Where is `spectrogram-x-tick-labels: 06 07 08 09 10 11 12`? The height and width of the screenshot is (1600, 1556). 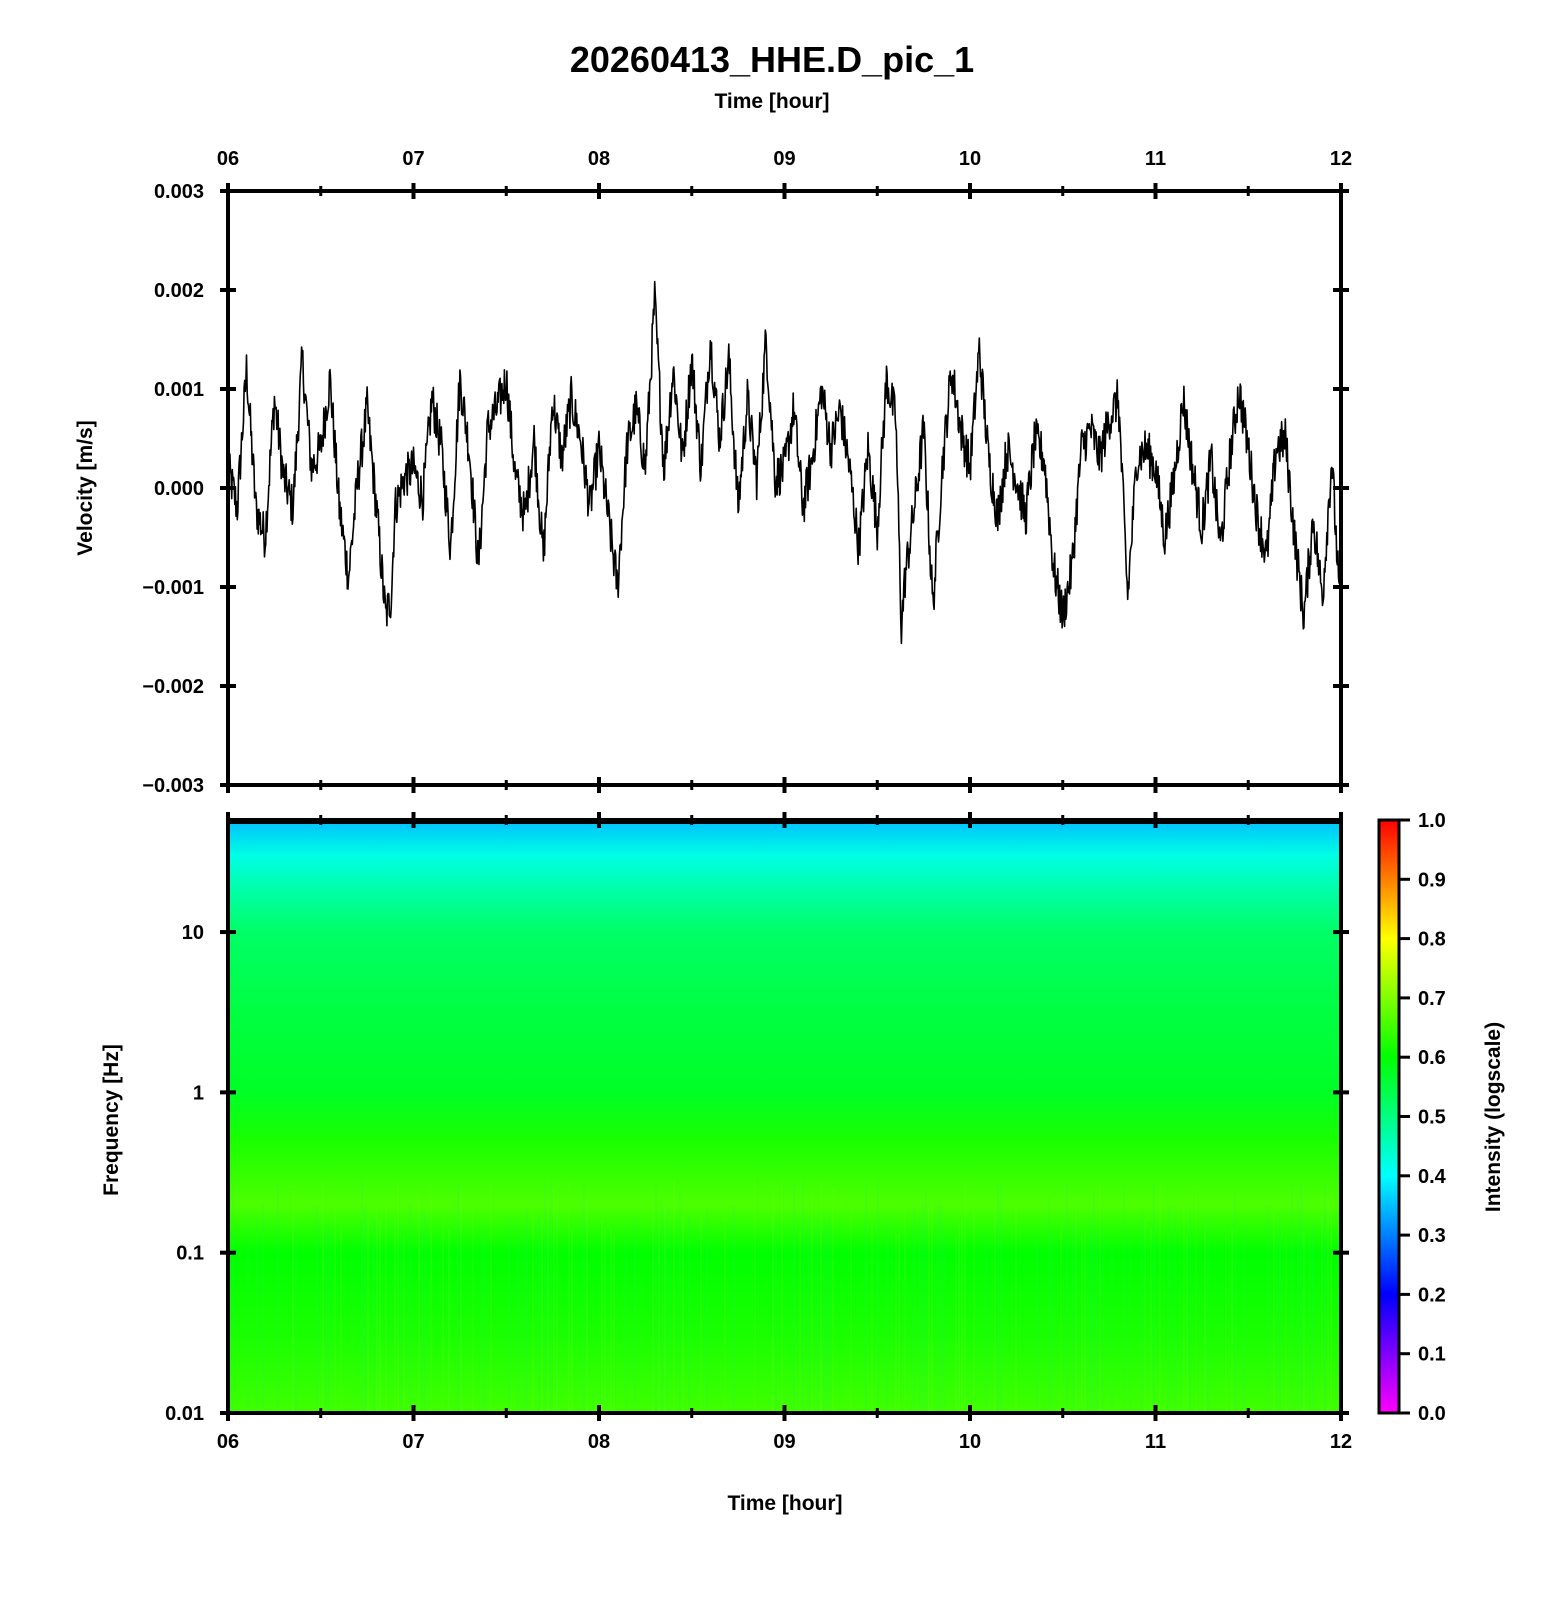
spectrogram-x-tick-labels: 06 07 08 09 10 11 12 is located at coordinates (784, 1442).